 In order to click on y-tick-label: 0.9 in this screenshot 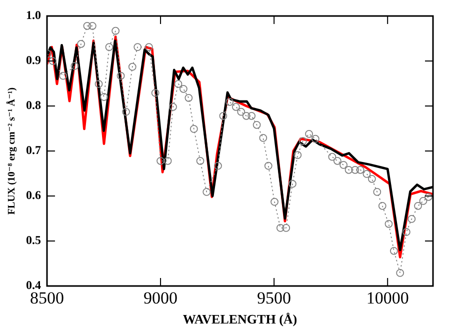, I will do `click(33, 60)`.